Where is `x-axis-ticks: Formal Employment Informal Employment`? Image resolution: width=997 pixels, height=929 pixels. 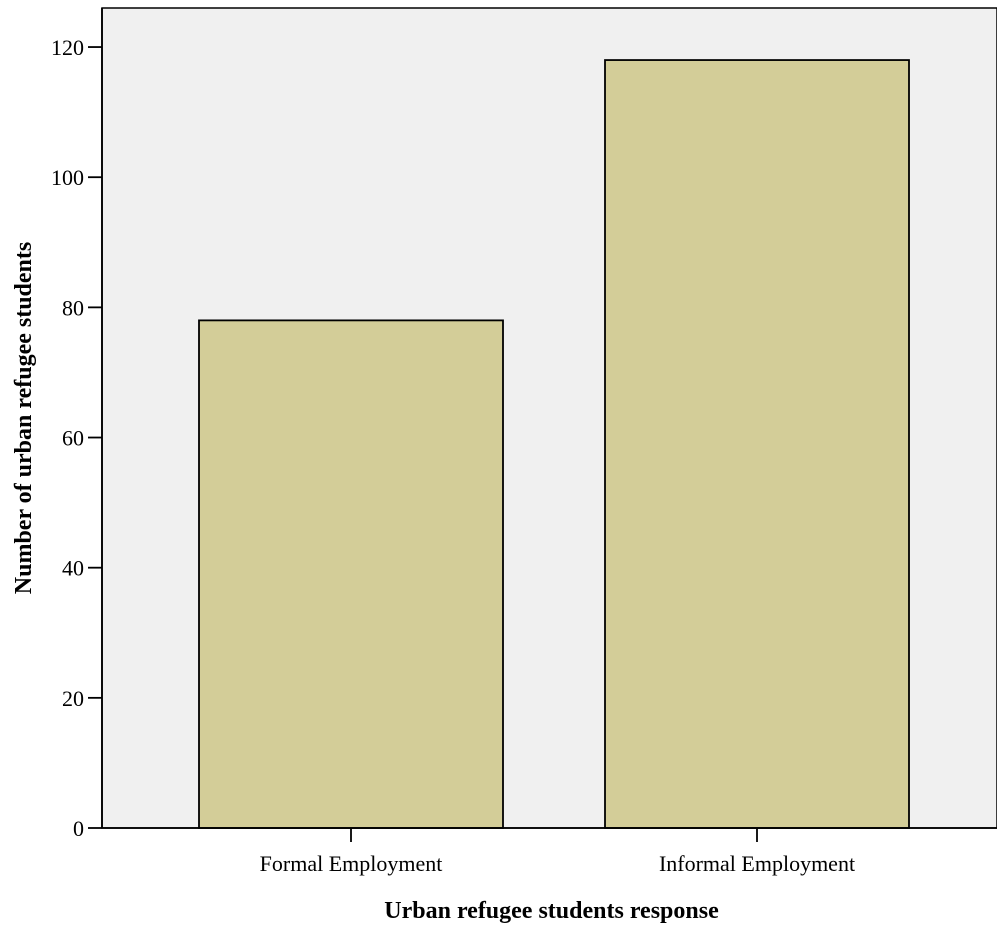 x-axis-ticks: Formal Employment Informal Employment is located at coordinates (557, 852).